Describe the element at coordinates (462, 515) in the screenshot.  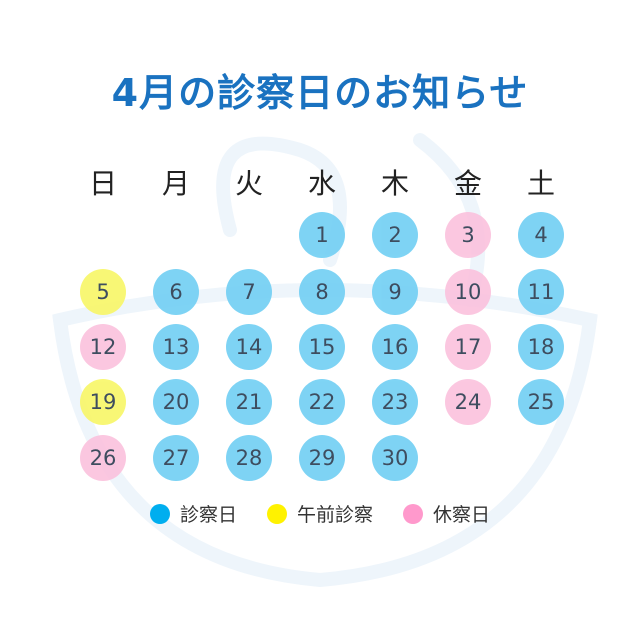
I see `legend-label: 休察日` at that location.